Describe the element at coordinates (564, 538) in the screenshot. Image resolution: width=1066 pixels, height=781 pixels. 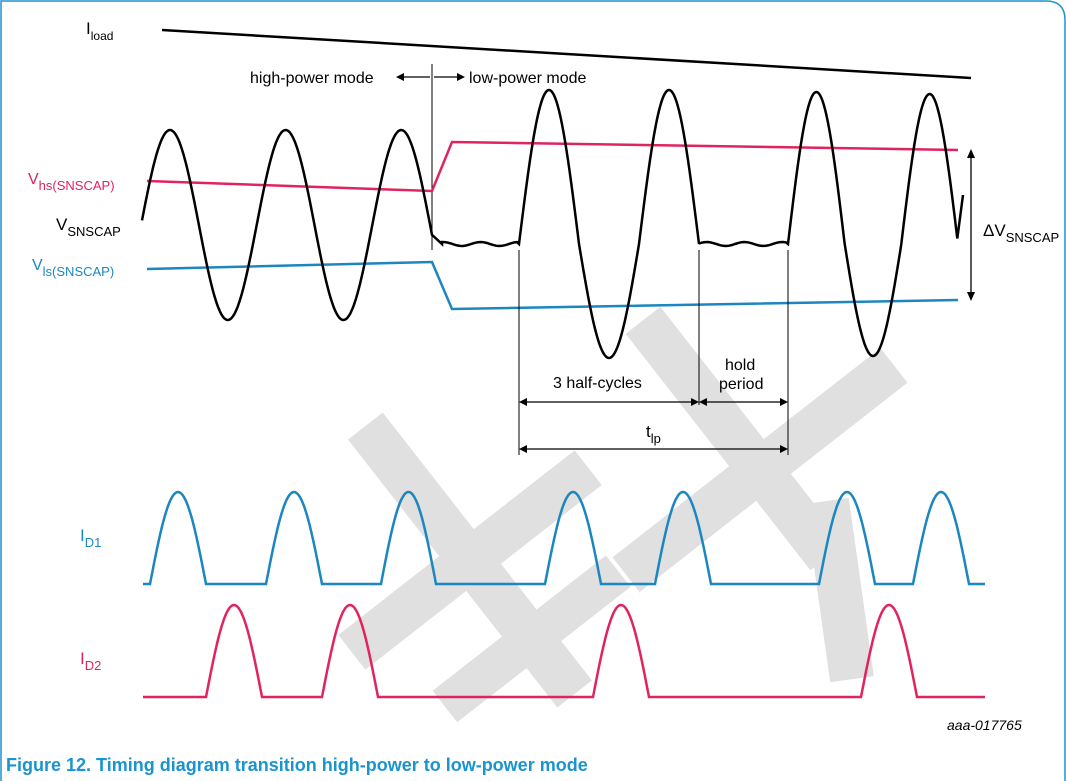
I see `id1-waveform` at that location.